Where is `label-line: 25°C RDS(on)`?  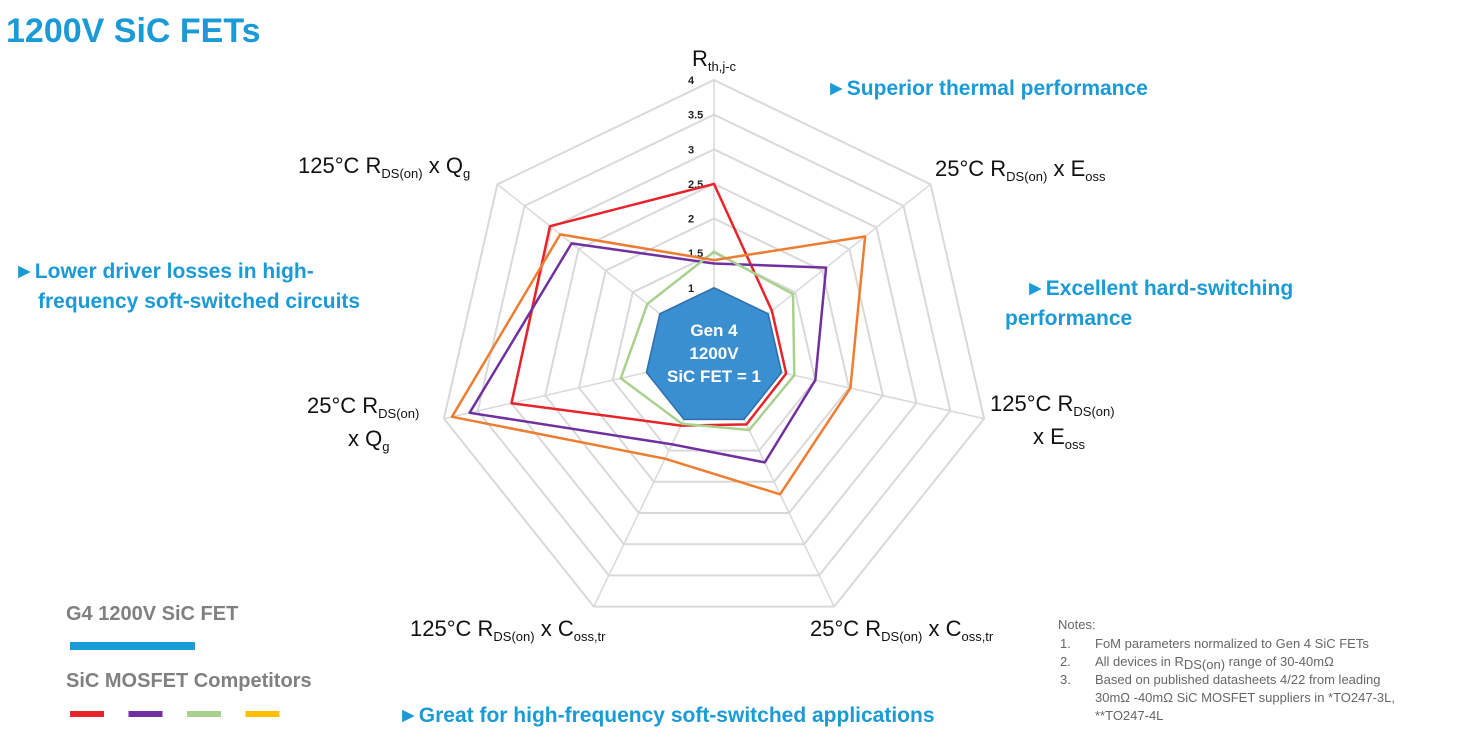
label-line: 25°C RDS(on) is located at coordinates (363, 407).